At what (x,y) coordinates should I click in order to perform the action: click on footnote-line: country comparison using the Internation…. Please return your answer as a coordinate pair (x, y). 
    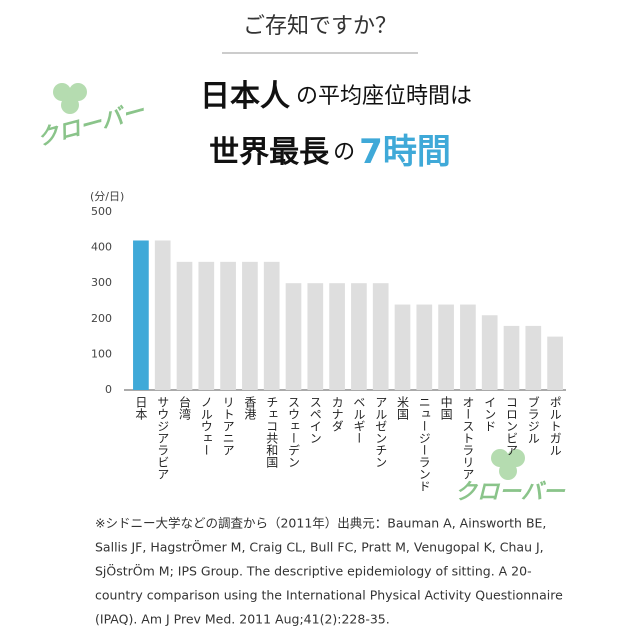
    Looking at the image, I should click on (329, 595).